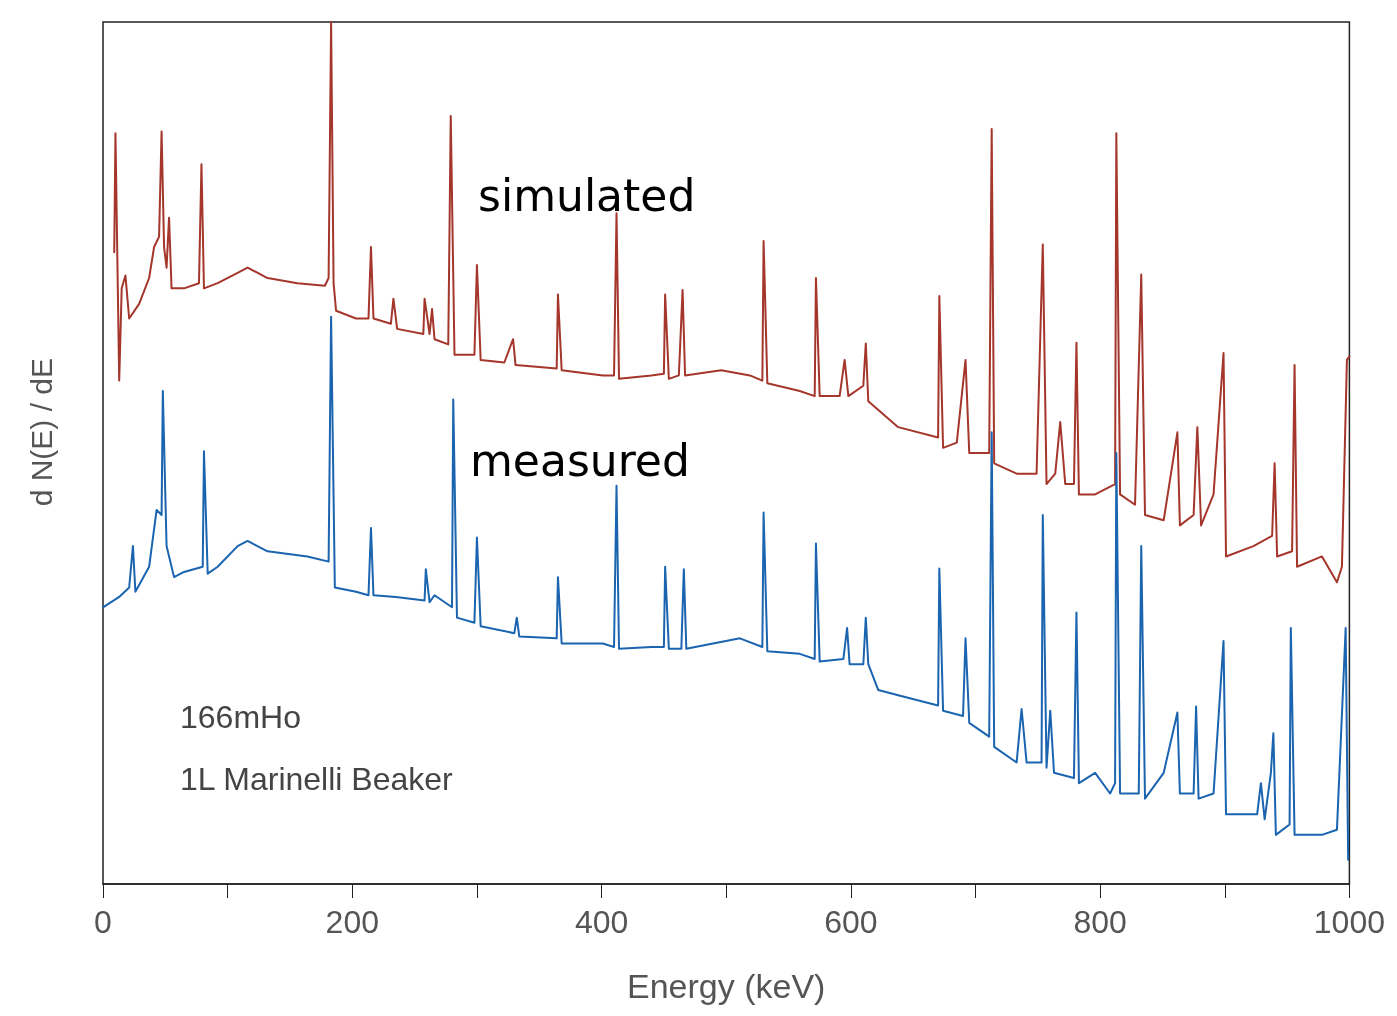  What do you see at coordinates (103, 922) in the screenshot?
I see `x-tick-label: 0` at bounding box center [103, 922].